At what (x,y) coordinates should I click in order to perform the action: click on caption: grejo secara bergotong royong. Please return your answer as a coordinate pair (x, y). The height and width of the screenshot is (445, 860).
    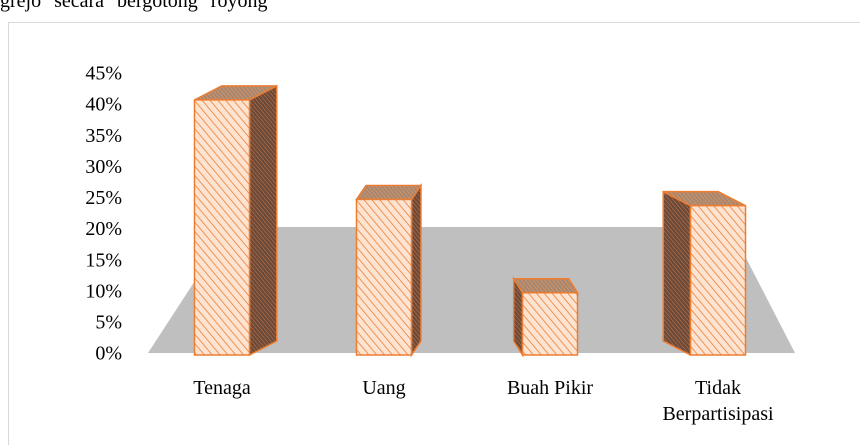
    Looking at the image, I should click on (134, 6).